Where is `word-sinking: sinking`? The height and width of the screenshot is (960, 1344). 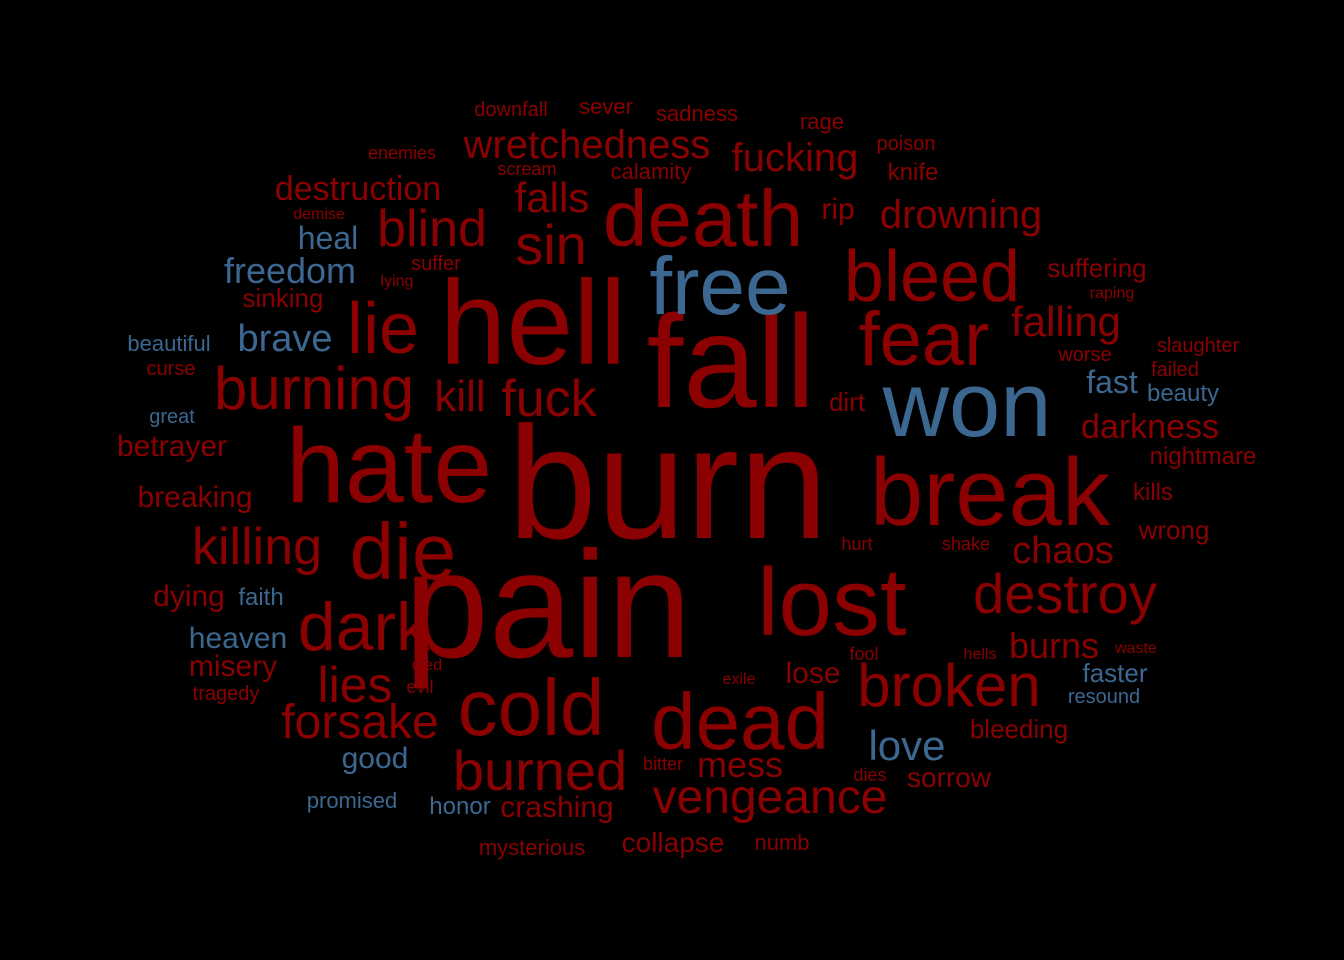
word-sinking: sinking is located at coordinates (283, 298).